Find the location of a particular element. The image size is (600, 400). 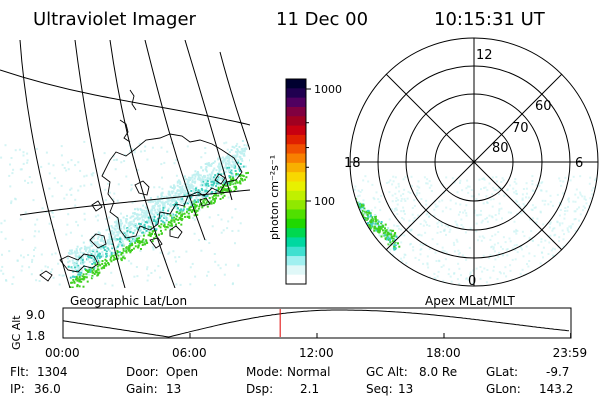

mlat-label-60: 60 is located at coordinates (543, 106).